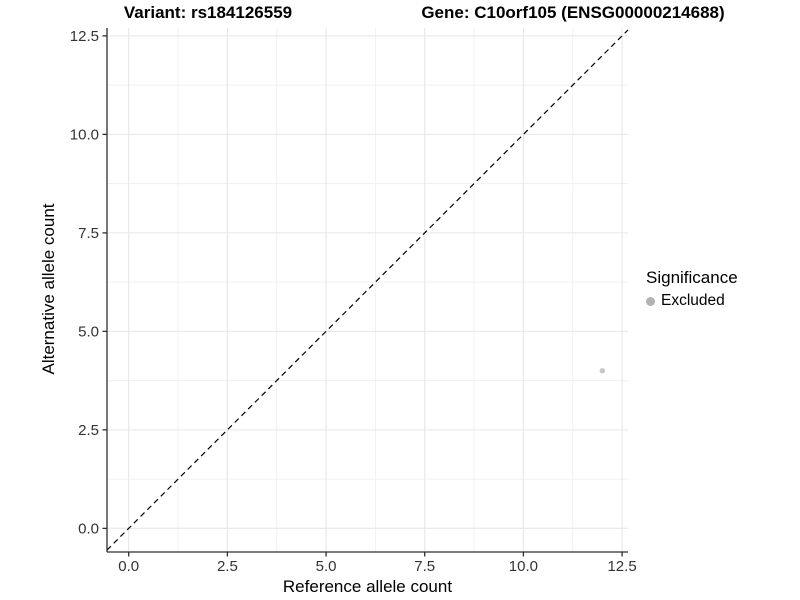 The width and height of the screenshot is (800, 600). I want to click on x-tick-label: 5.0, so click(326, 566).